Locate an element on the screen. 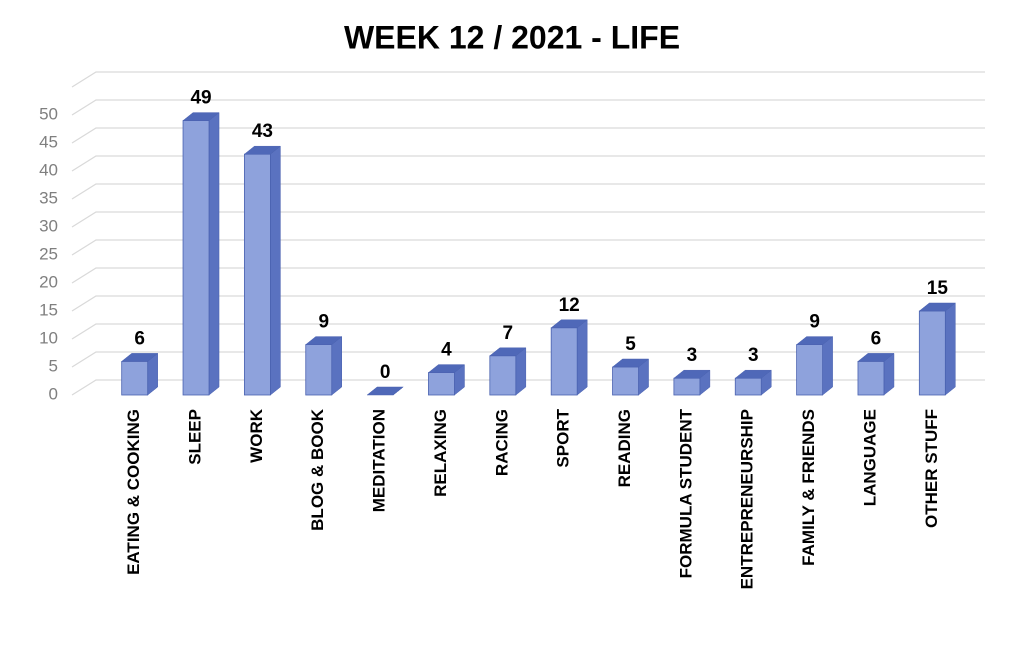 The image size is (1024, 650). y-tick-label: 35 is located at coordinates (48, 197).